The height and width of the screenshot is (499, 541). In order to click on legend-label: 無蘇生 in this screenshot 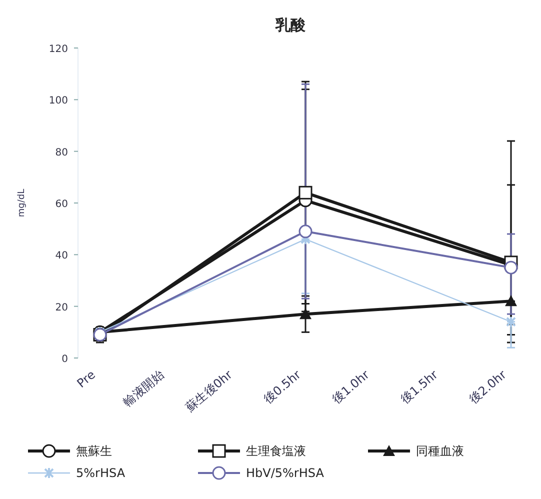, I will do `click(94, 451)`.